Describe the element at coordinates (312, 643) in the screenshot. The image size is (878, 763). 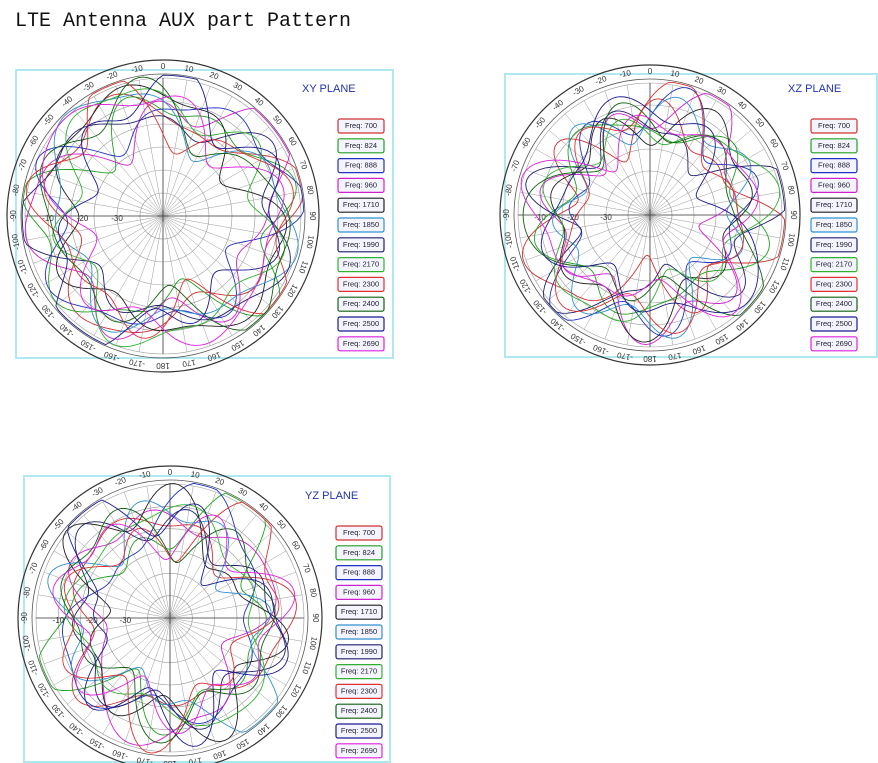
I see `angle-label: 100` at that location.